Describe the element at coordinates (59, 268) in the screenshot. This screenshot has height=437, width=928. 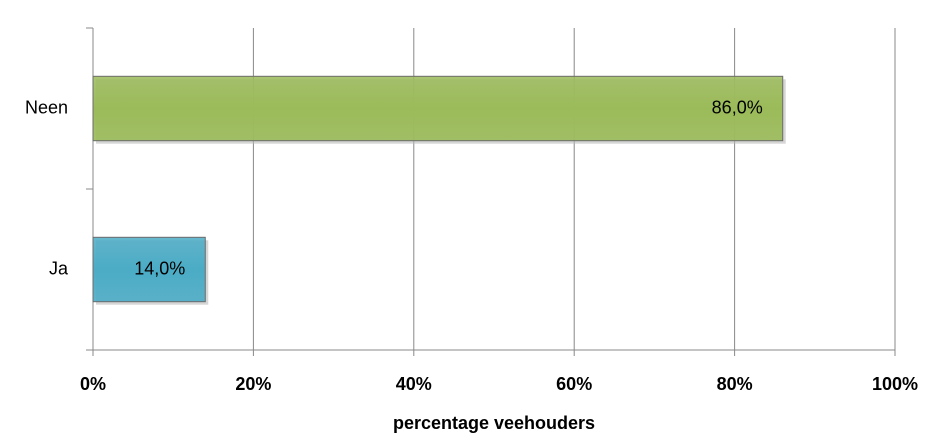
I see `y-tick-label: Ja` at that location.